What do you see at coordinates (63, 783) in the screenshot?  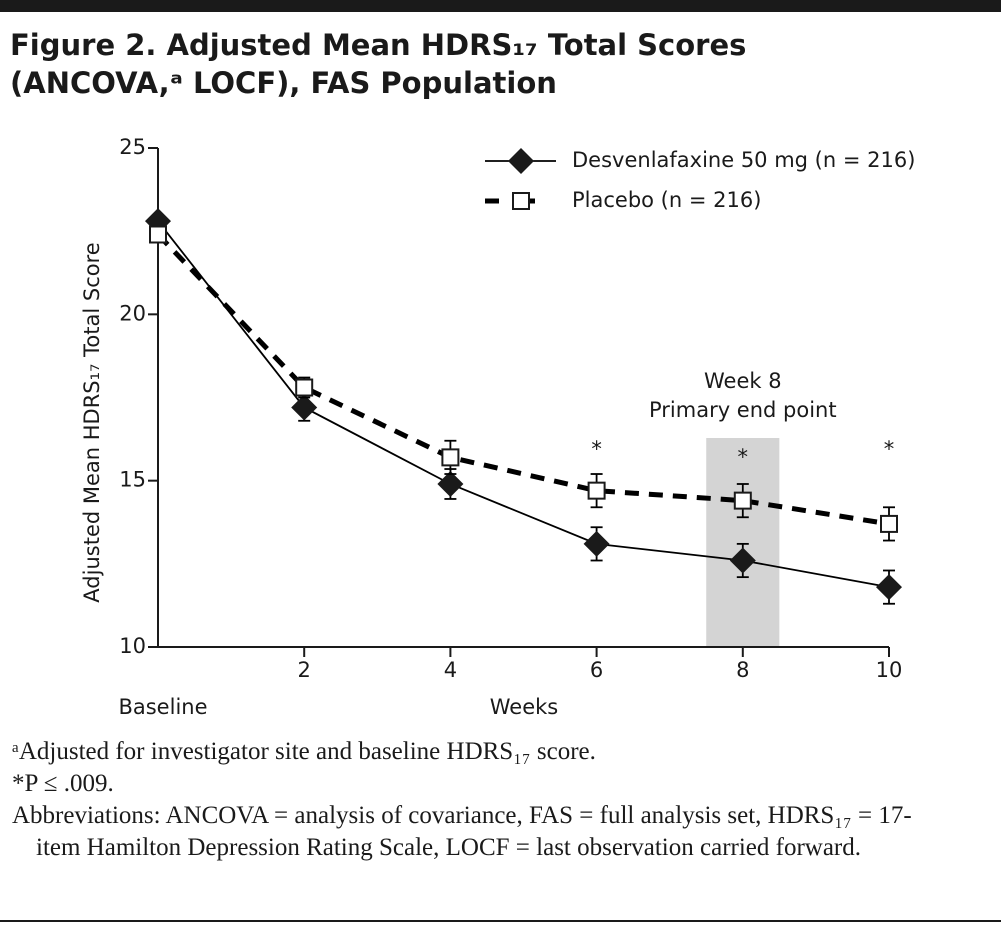 I see `footnote: *P ≤ .009.` at bounding box center [63, 783].